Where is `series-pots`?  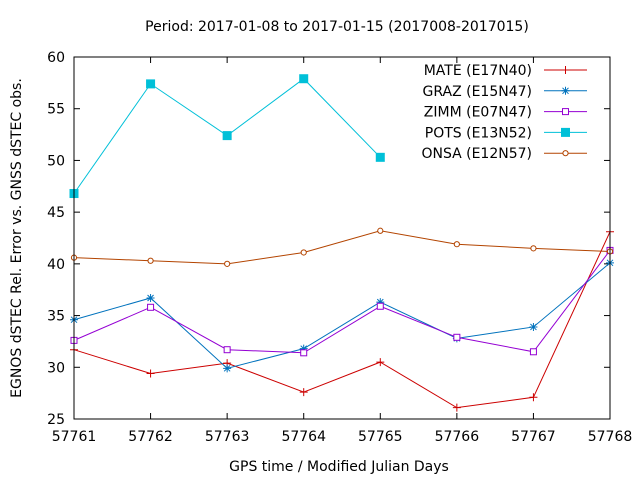 series-pots is located at coordinates (227, 136).